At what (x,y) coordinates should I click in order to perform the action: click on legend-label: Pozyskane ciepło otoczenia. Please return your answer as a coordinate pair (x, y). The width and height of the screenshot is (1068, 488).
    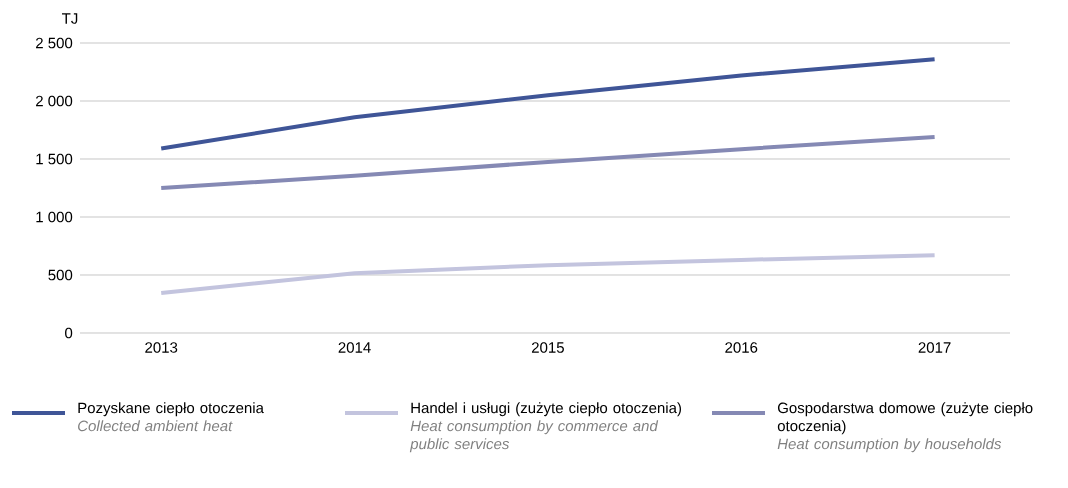
    Looking at the image, I should click on (171, 409).